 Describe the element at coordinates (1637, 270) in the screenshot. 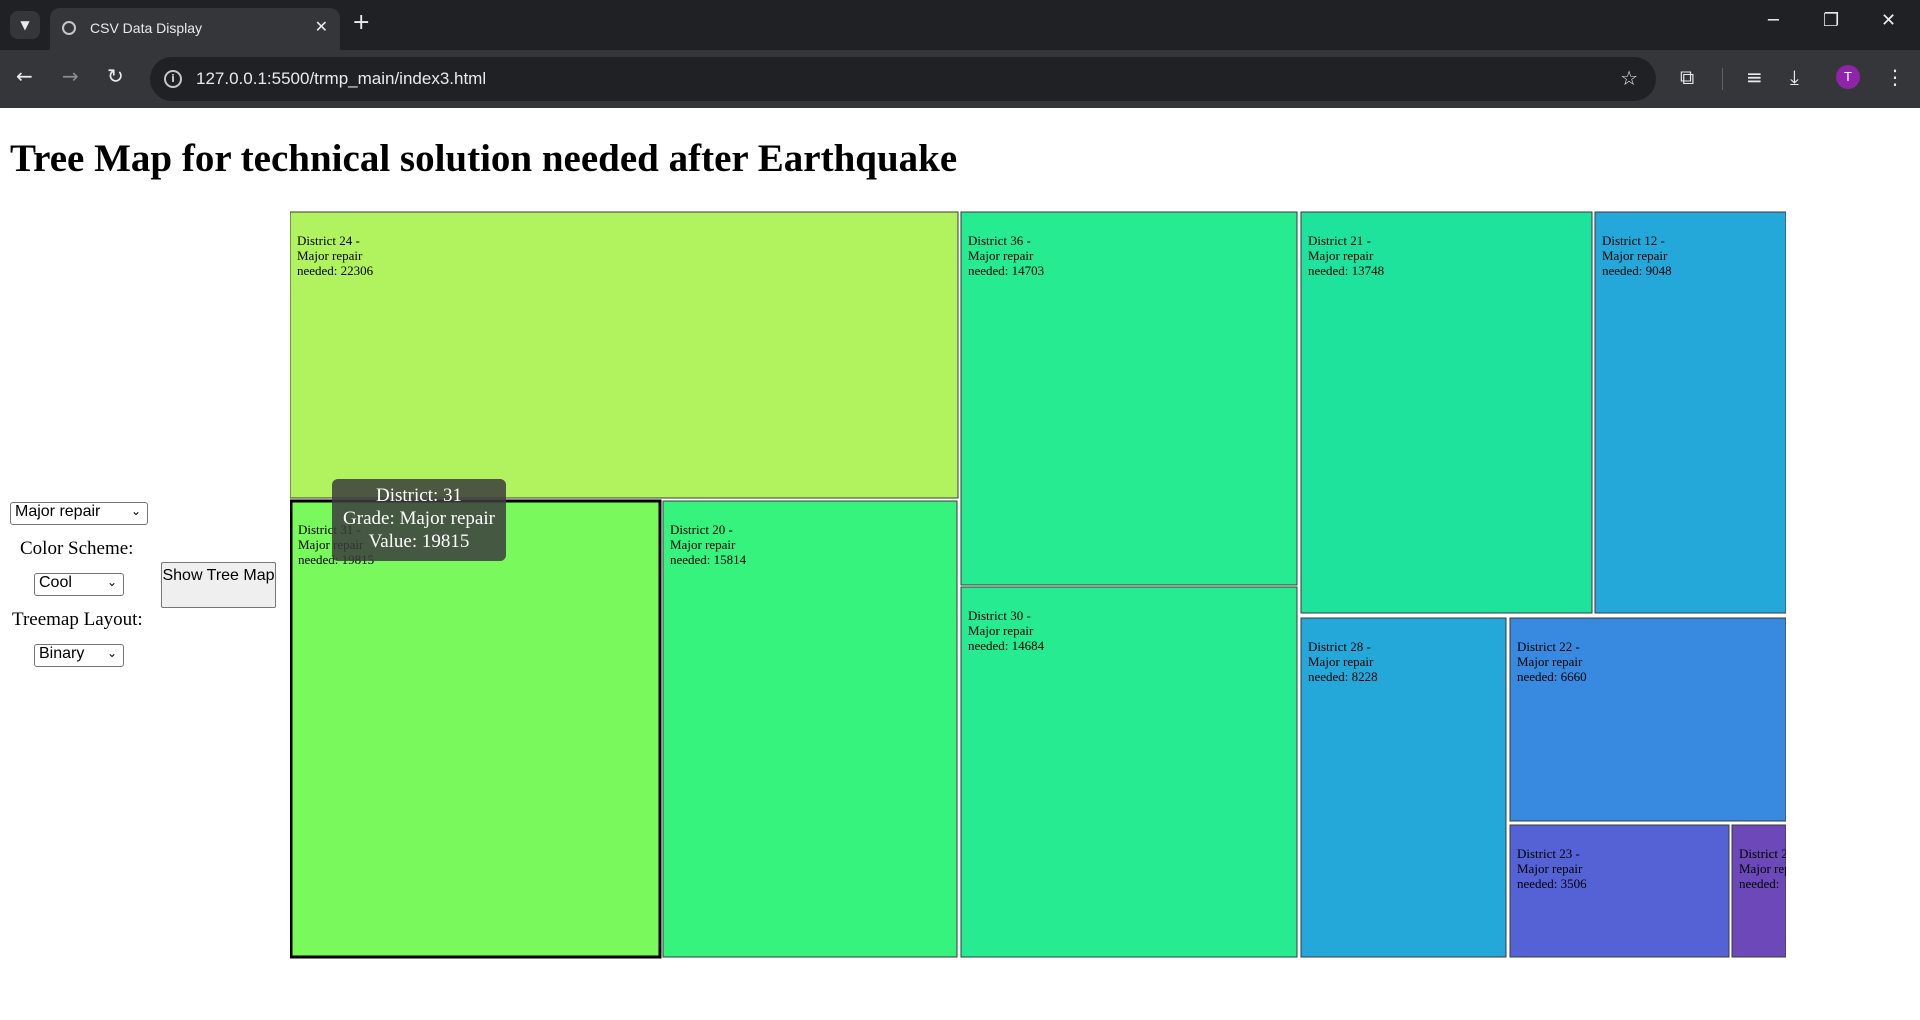

I see `treemap-label: needed: 9048` at that location.